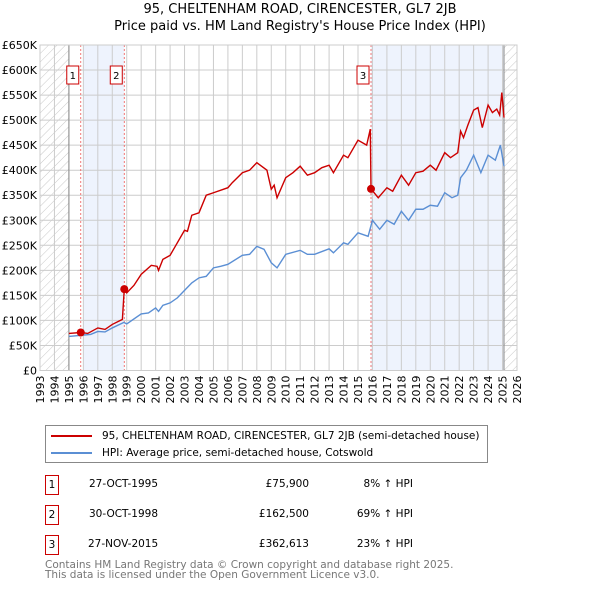 This screenshot has height=590, width=600. Describe the element at coordinates (517, 390) in the screenshot. I see `x-tick-label: 2026` at that location.